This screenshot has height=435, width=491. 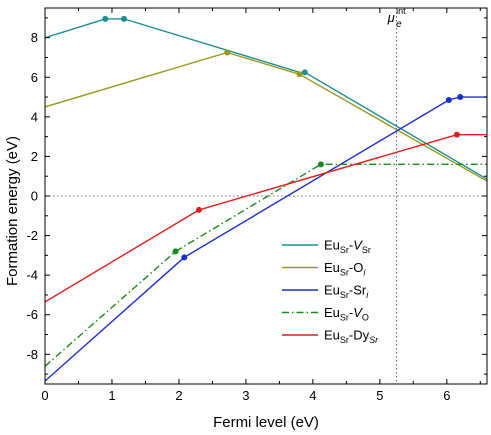 I want to click on x-tick-label-1: 1, so click(x=111, y=395).